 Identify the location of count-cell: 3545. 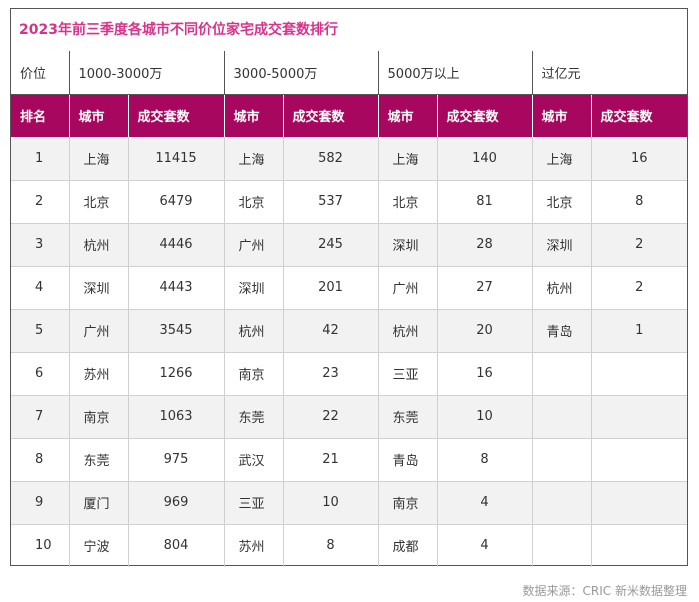
(176, 331).